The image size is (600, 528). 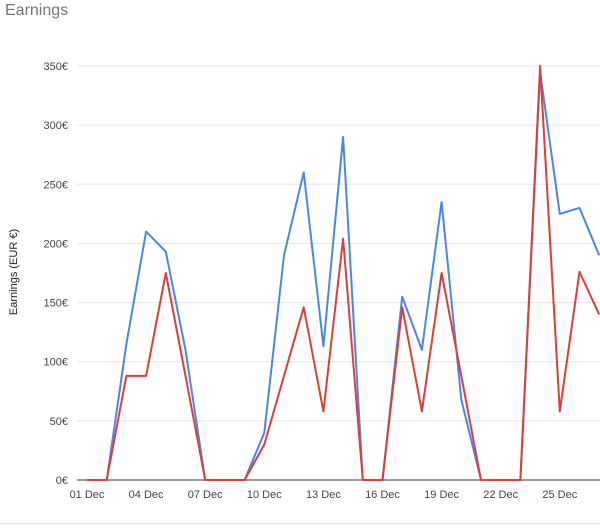 I want to click on bottom-divider, so click(x=300, y=523).